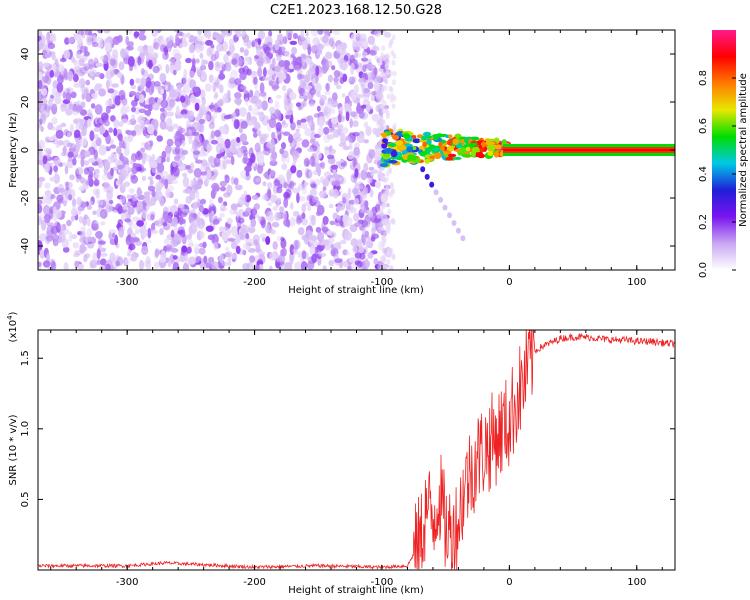 This screenshot has width=750, height=600. I want to click on colorbar-tick-label: 0.6, so click(703, 126).